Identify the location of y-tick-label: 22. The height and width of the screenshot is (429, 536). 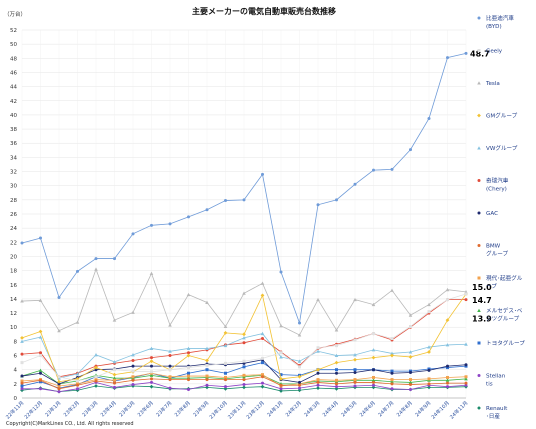
(13, 243).